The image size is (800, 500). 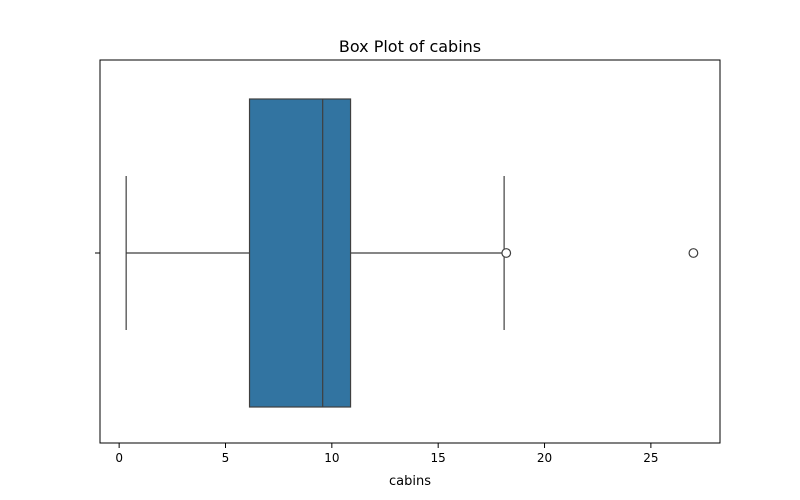 What do you see at coordinates (410, 481) in the screenshot?
I see `x-axis-label: cabins` at bounding box center [410, 481].